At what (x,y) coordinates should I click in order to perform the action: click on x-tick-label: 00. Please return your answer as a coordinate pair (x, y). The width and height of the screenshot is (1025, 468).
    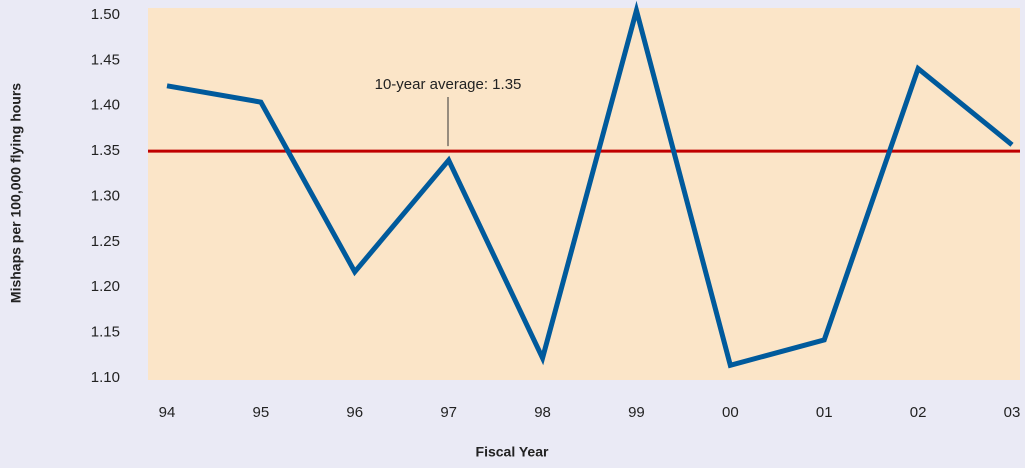
    Looking at the image, I should click on (730, 412).